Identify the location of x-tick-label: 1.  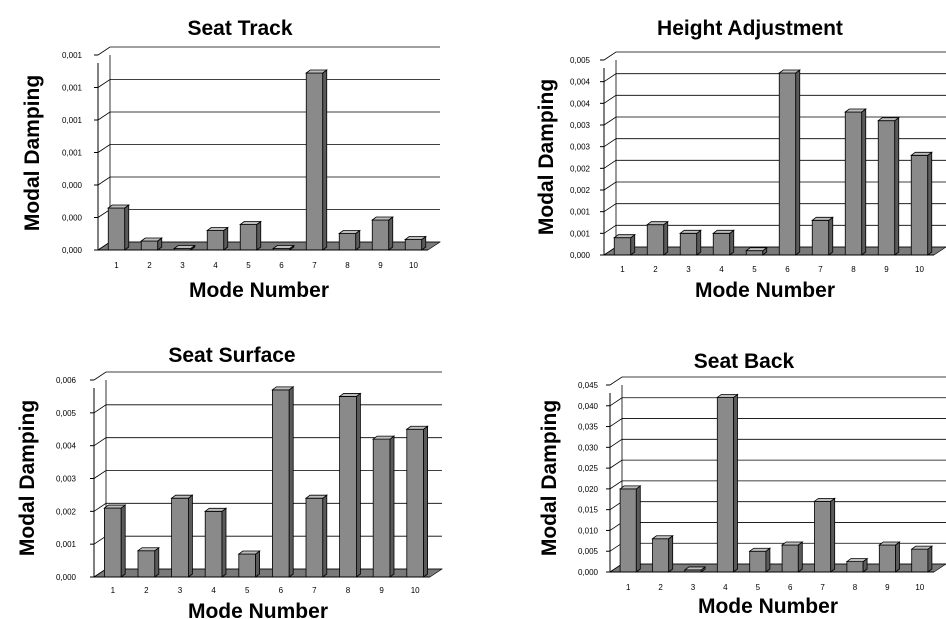
(628, 587).